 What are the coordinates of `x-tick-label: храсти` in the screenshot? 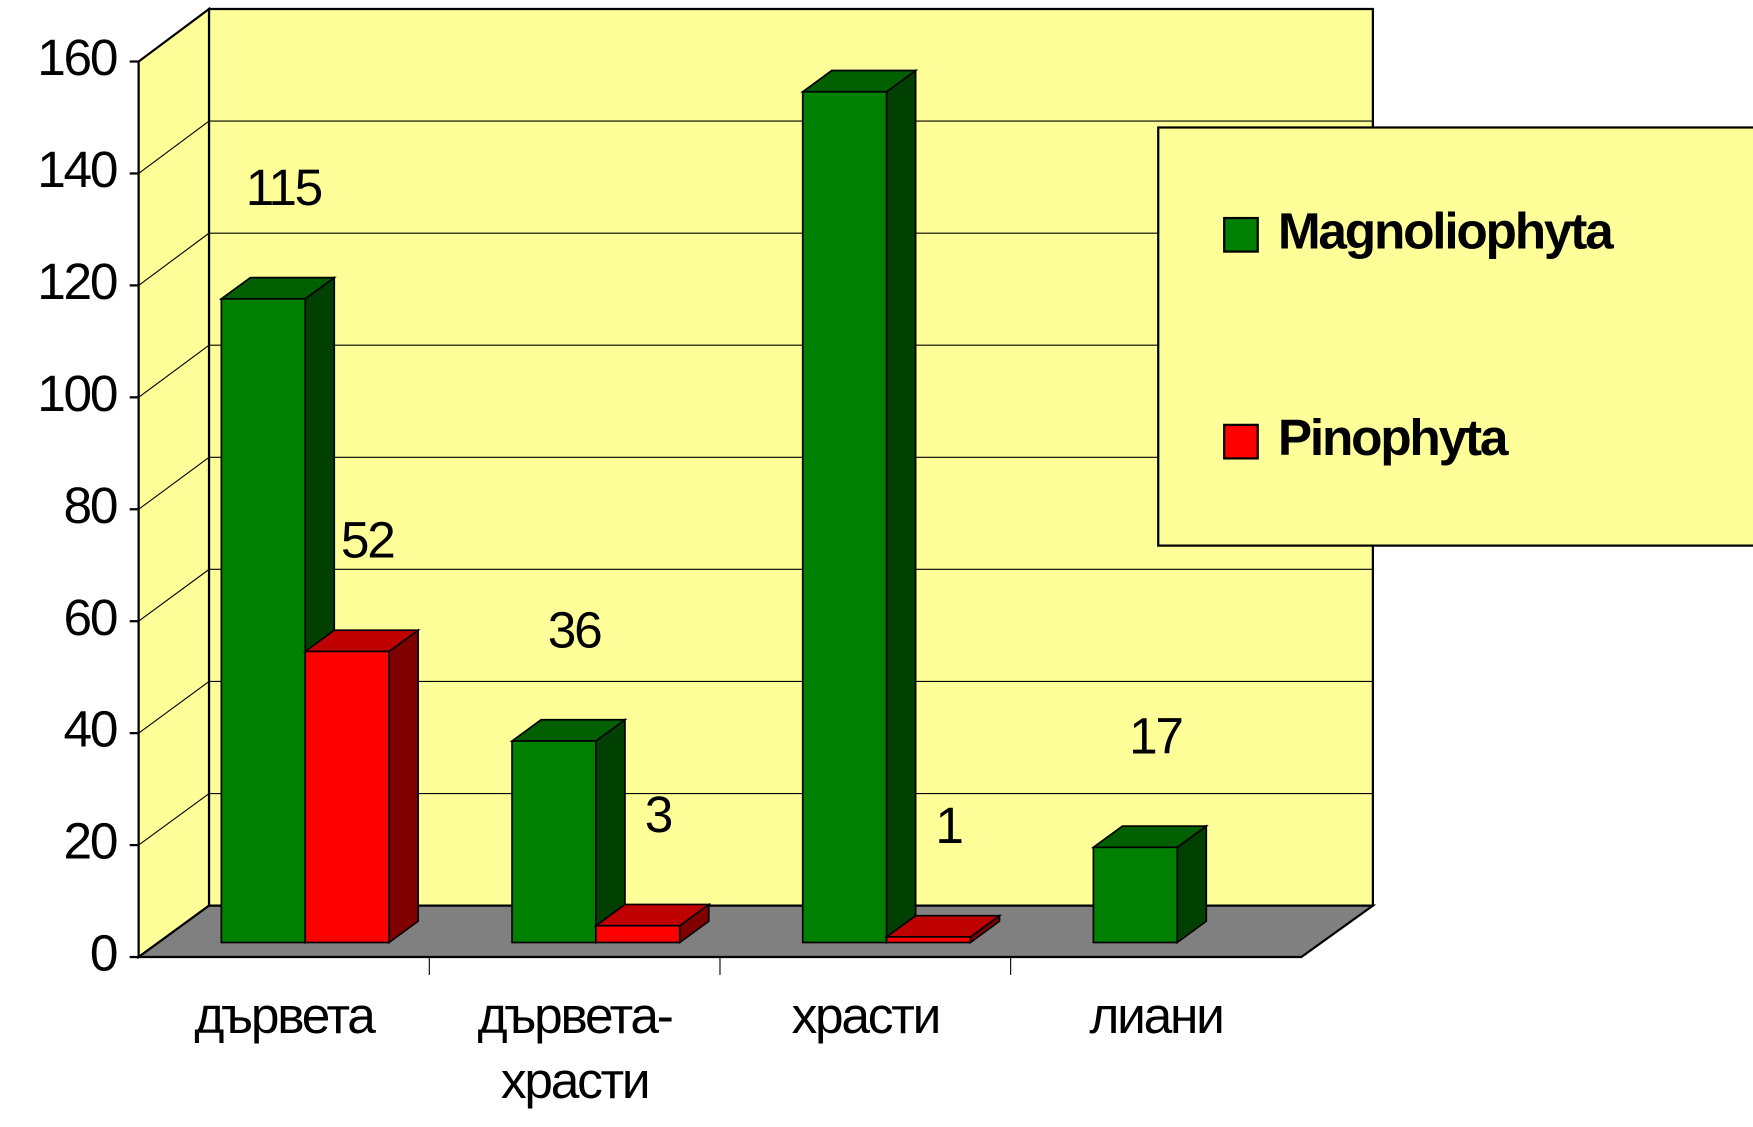 It's located at (866, 1015).